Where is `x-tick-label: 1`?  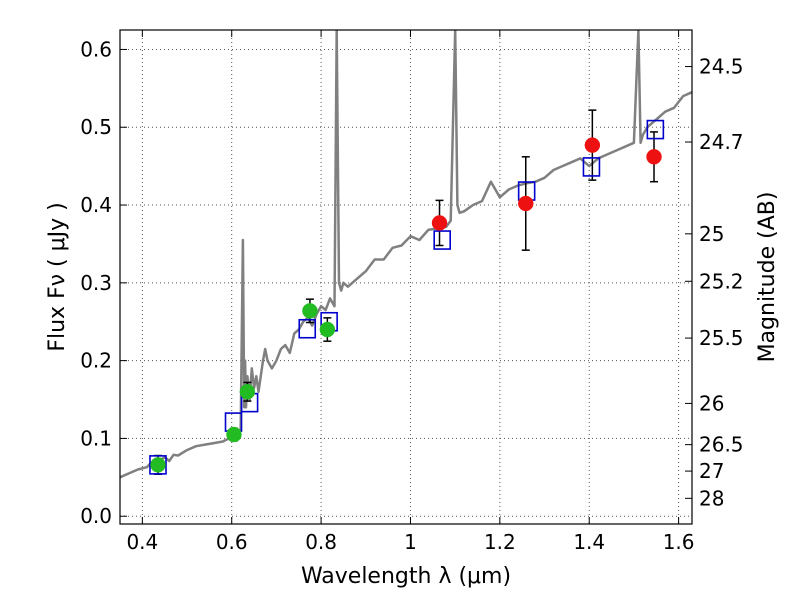 x-tick-label: 1 is located at coordinates (410, 542).